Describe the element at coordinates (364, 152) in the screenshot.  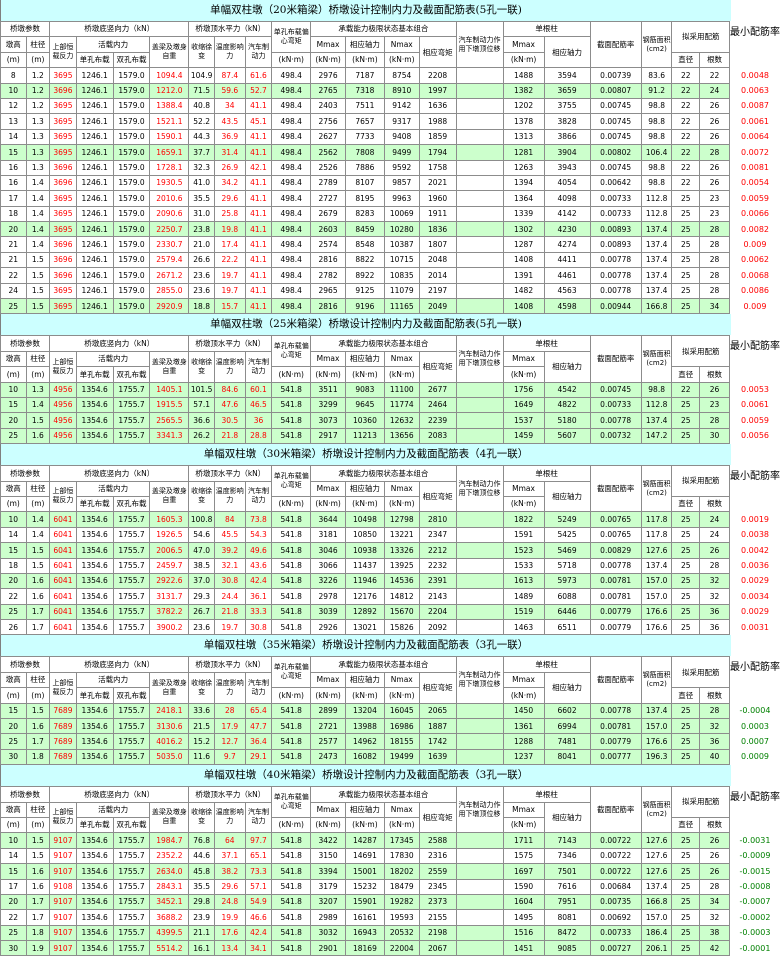
I see `table-cell: 7808` at that location.